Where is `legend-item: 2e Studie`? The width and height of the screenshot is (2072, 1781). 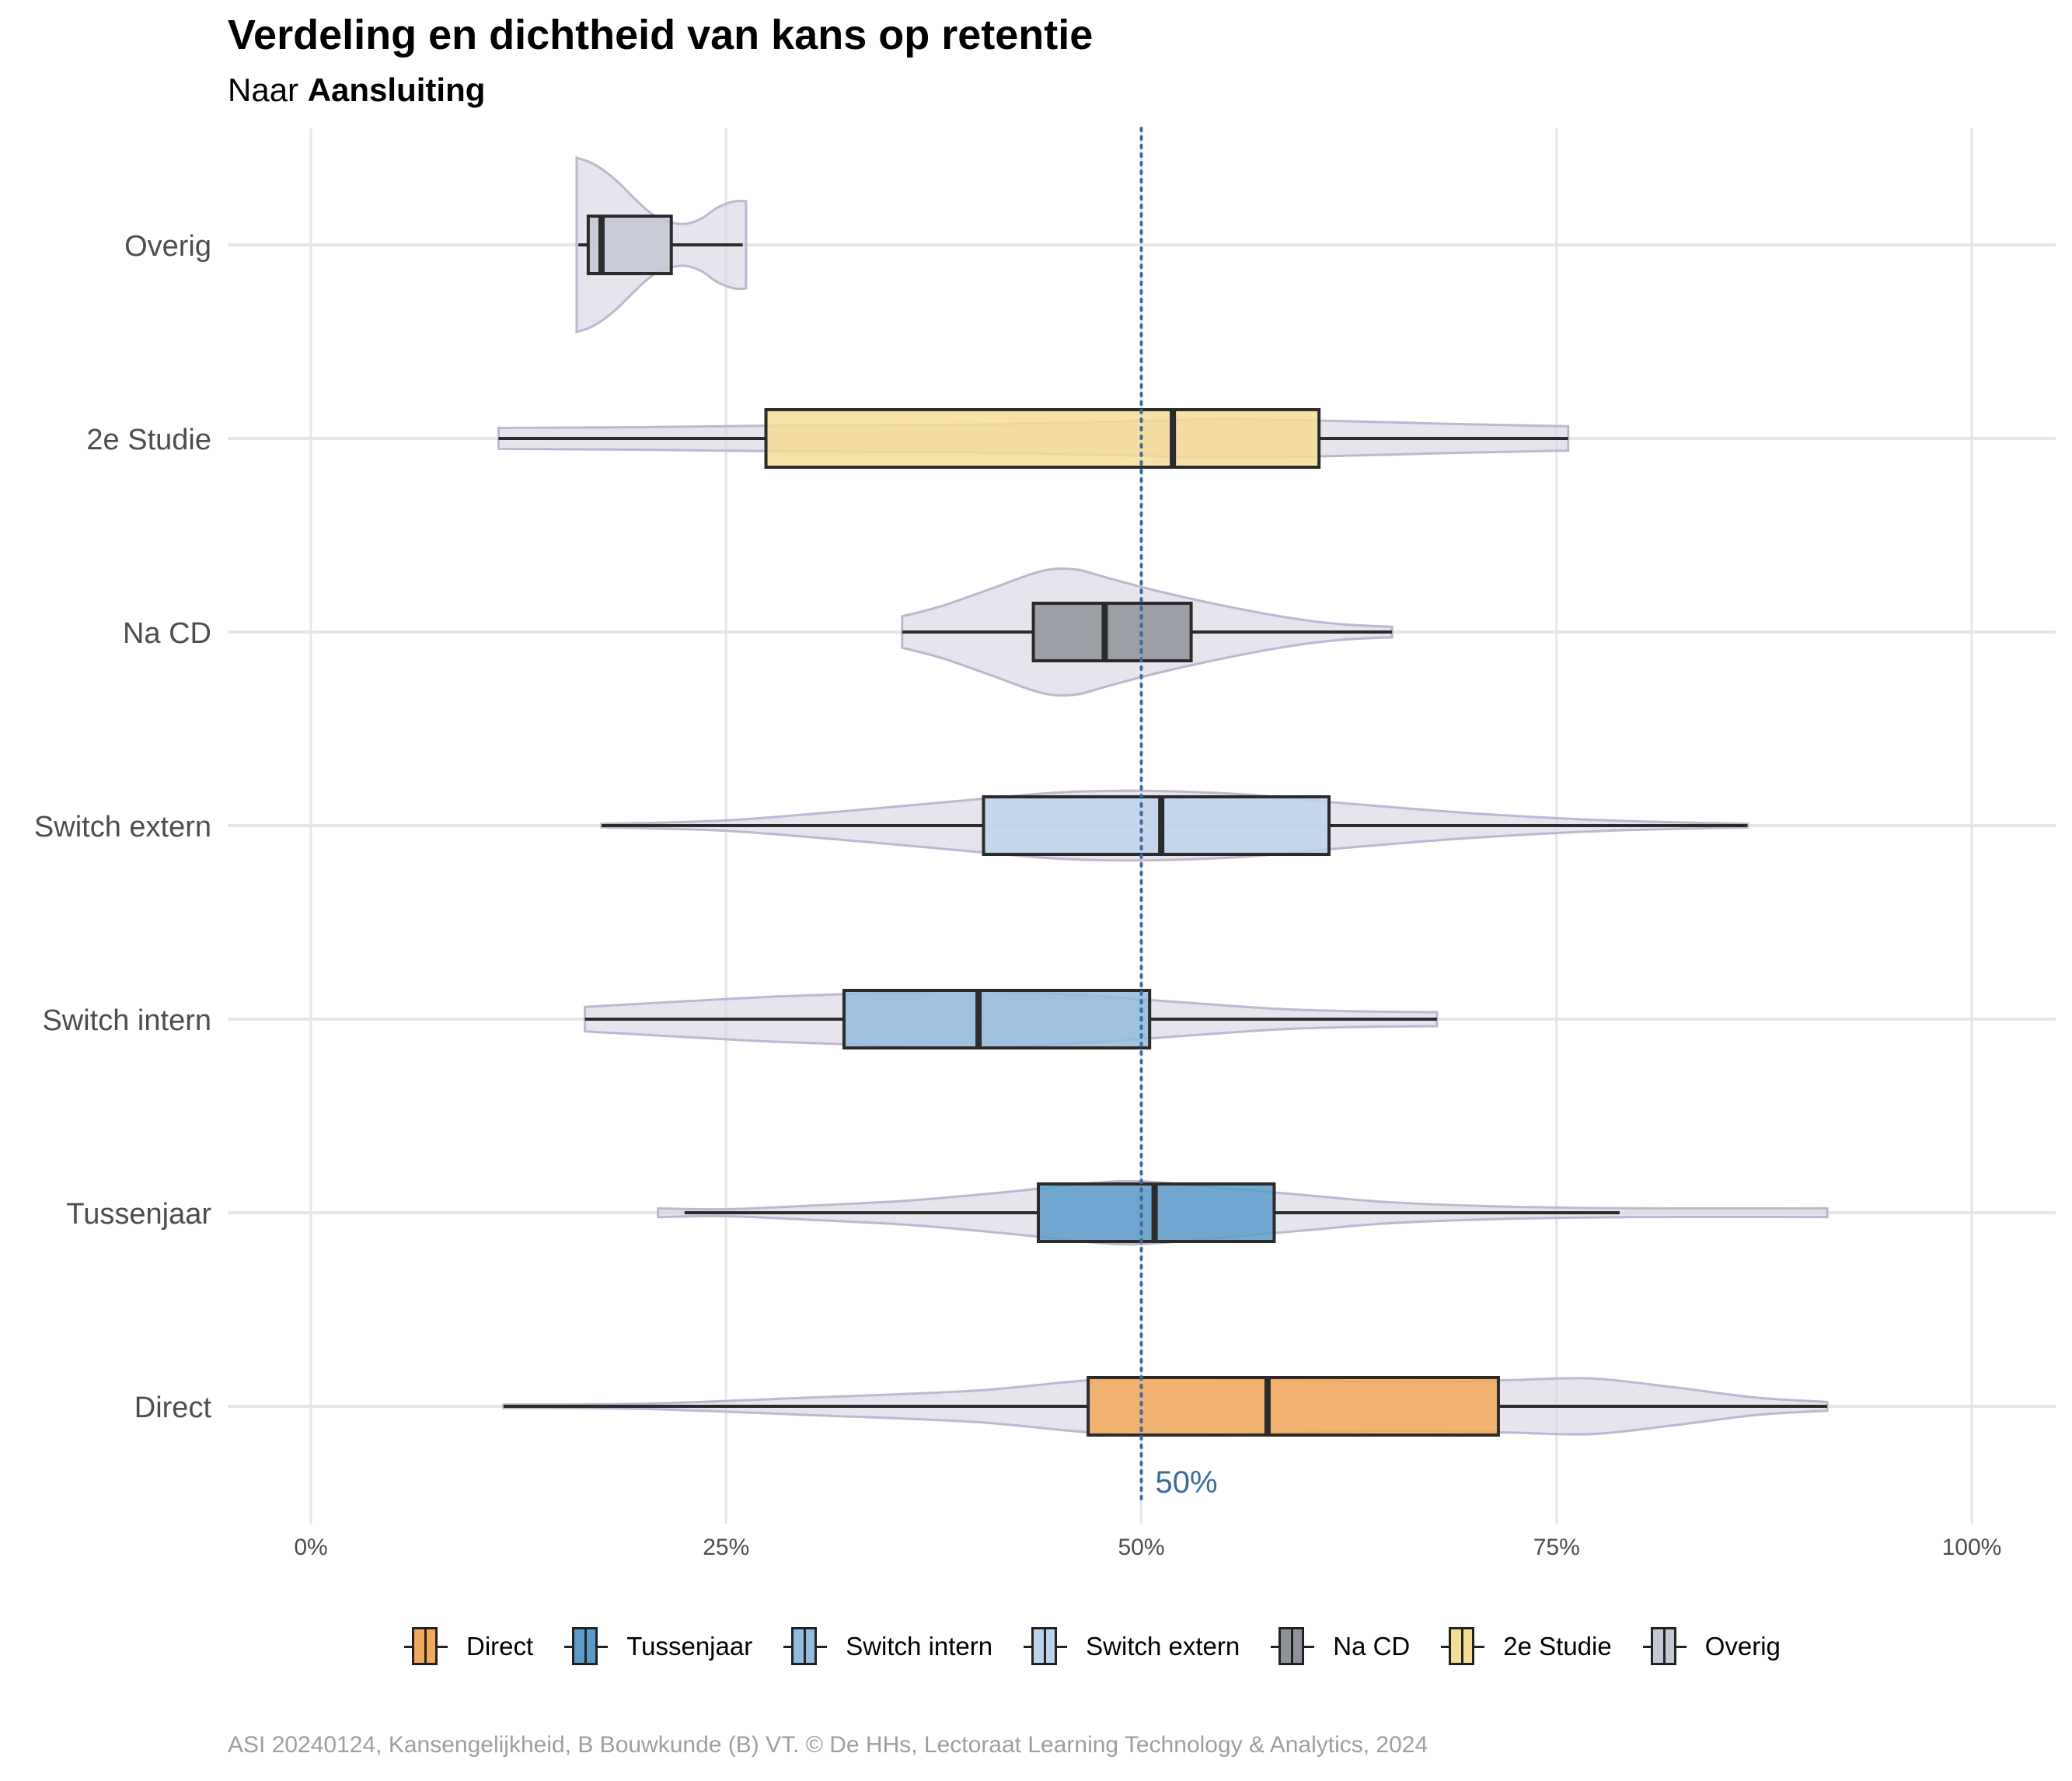 legend-item: 2e Studie is located at coordinates (1526, 1646).